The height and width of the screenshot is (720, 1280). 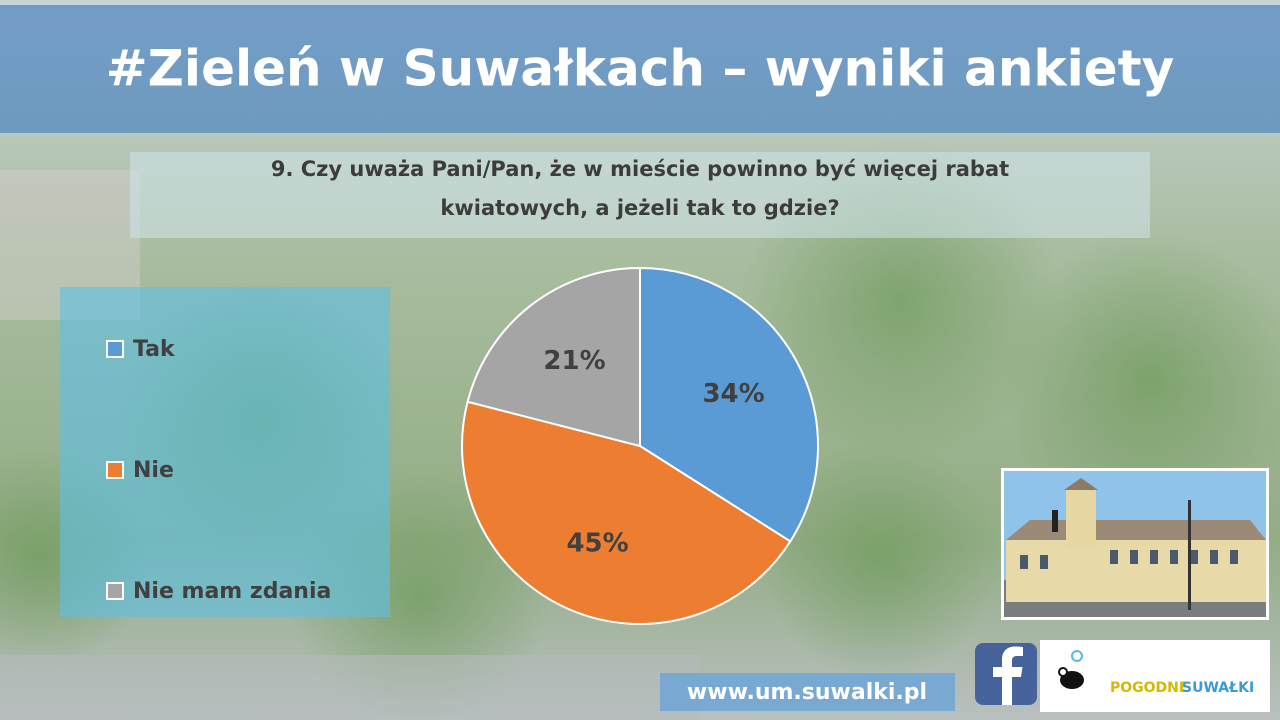 I want to click on legend-label: Nie mam zdania, so click(x=232, y=591).